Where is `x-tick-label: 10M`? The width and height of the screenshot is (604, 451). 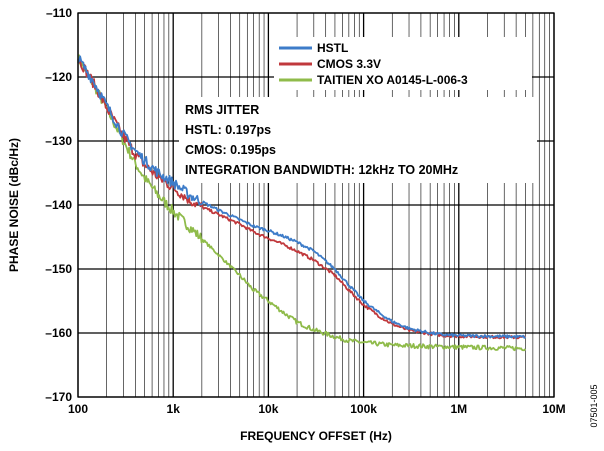
x-tick-label: 10M is located at coordinates (553, 409).